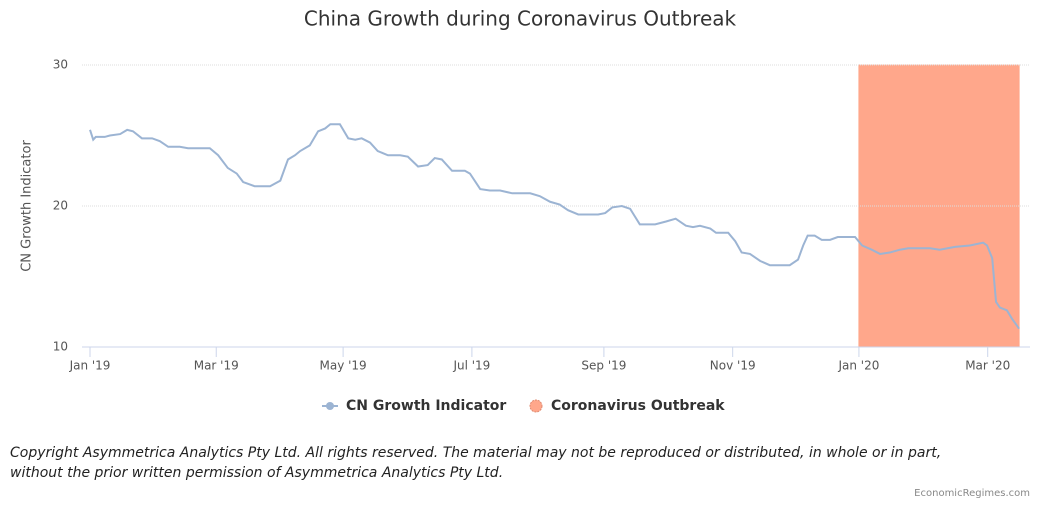 This screenshot has height=508, width=1041. What do you see at coordinates (471, 366) in the screenshot?
I see `x-tick-label: Jul '19` at bounding box center [471, 366].